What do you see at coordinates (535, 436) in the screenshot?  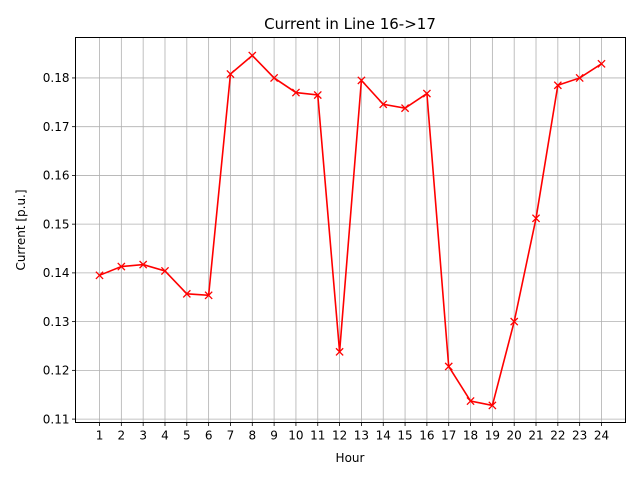 I see `x-tick-label: 21` at bounding box center [535, 436].